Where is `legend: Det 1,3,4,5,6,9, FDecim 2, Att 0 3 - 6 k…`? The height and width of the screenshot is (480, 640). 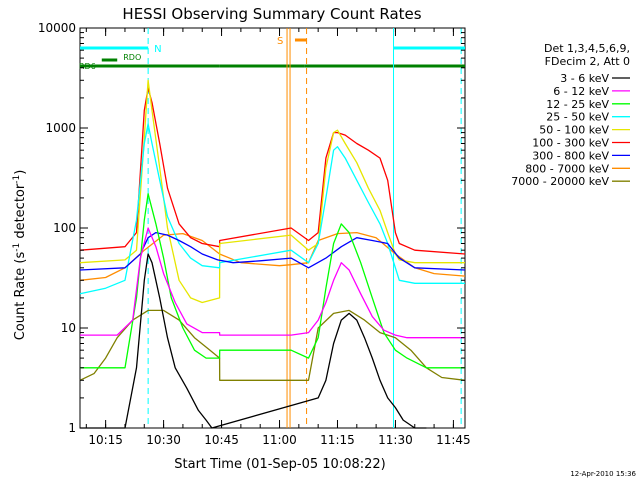
legend: Det 1,3,4,5,6,9, FDecim 2, Att 0 3 - 6 k… is located at coordinates (570, 115).